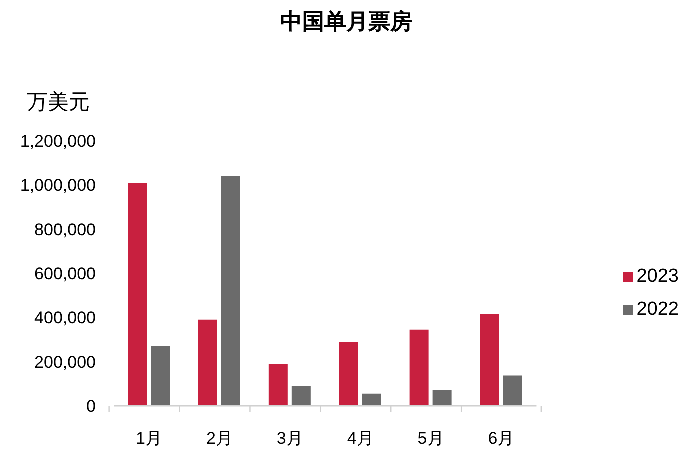 This screenshot has width=693, height=454. I want to click on x-tick-label: 3月, so click(290, 438).